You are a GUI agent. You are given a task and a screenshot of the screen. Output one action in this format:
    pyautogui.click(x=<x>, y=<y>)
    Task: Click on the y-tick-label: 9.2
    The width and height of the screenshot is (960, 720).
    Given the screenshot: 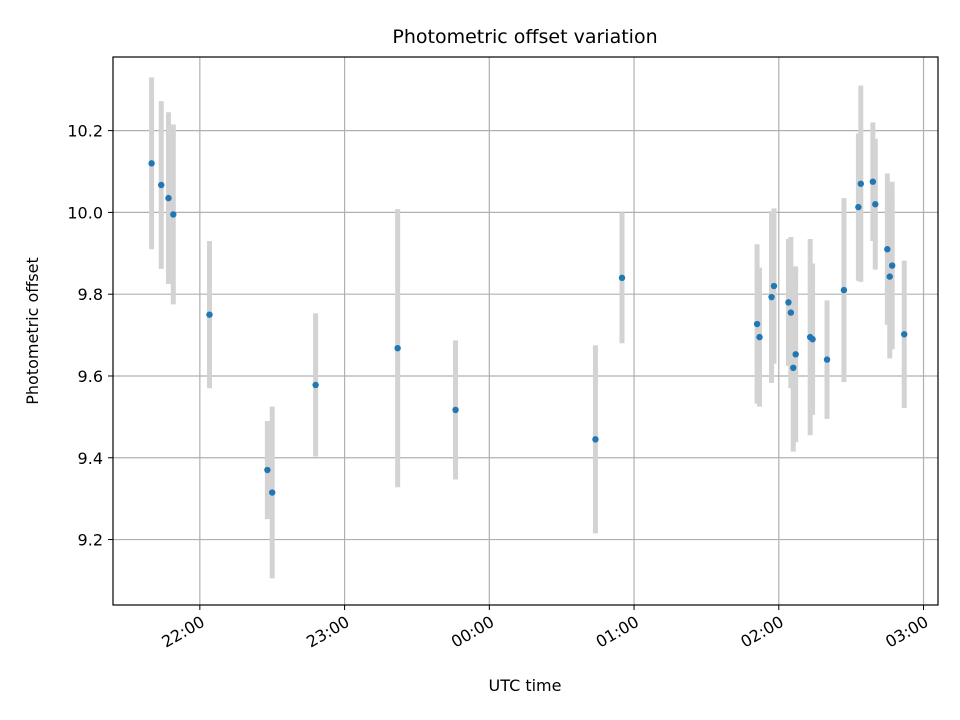 What is the action you would take?
    pyautogui.click(x=90, y=540)
    